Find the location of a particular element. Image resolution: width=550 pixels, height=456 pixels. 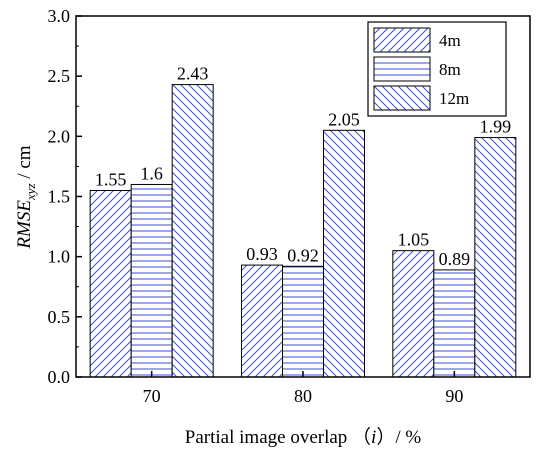

data-label: 2.05 is located at coordinates (344, 119).